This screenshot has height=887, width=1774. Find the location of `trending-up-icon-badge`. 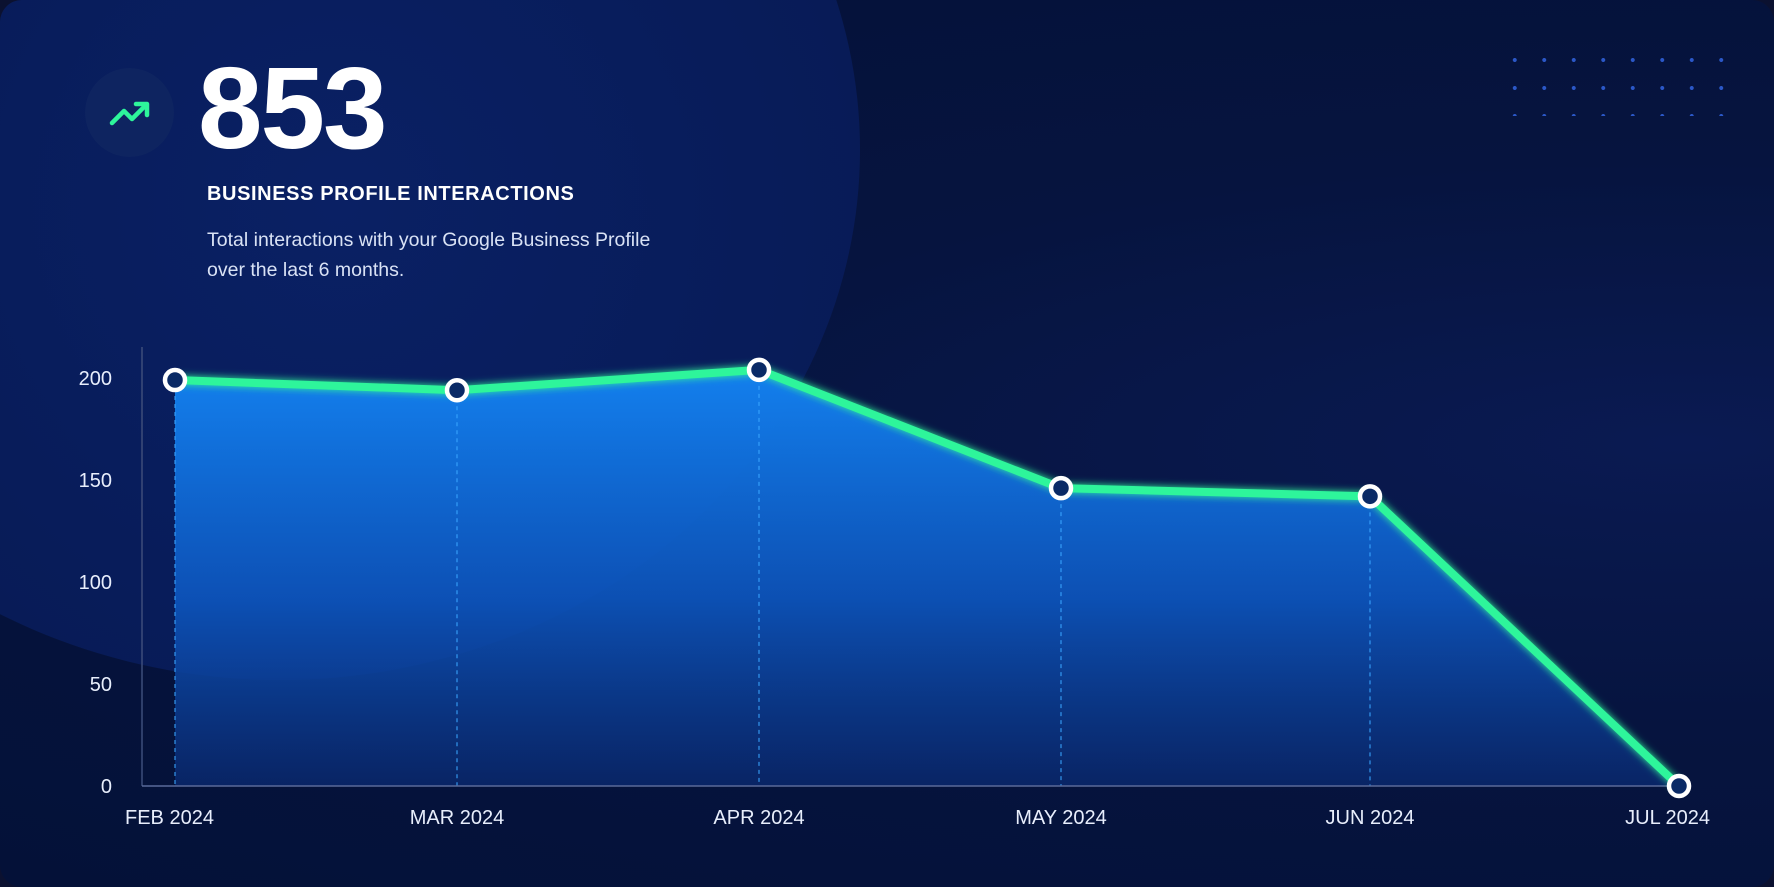

trending-up-icon-badge is located at coordinates (129, 112).